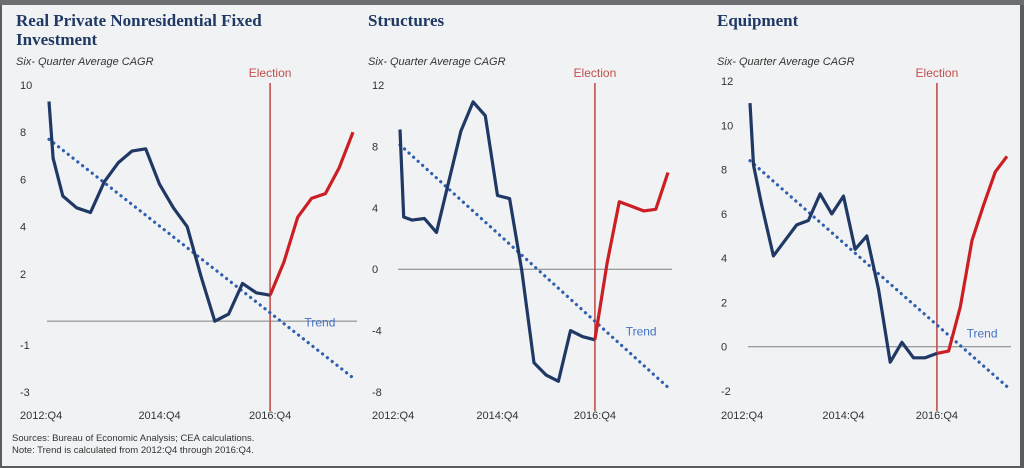 This screenshot has width=1024, height=468. I want to click on y-tick-label: -4, so click(377, 332).